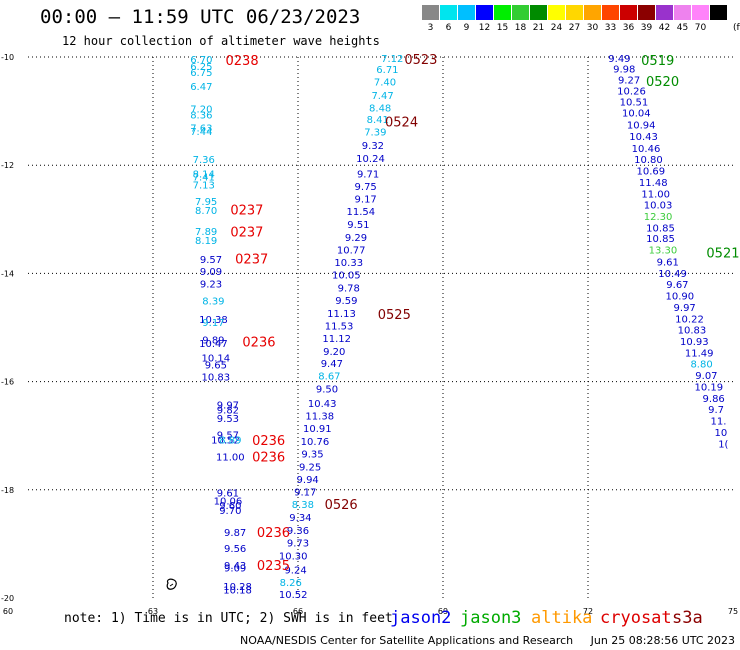  Describe the element at coordinates (310, 468) in the screenshot. I see `wave-height-value: 9.25` at that location.